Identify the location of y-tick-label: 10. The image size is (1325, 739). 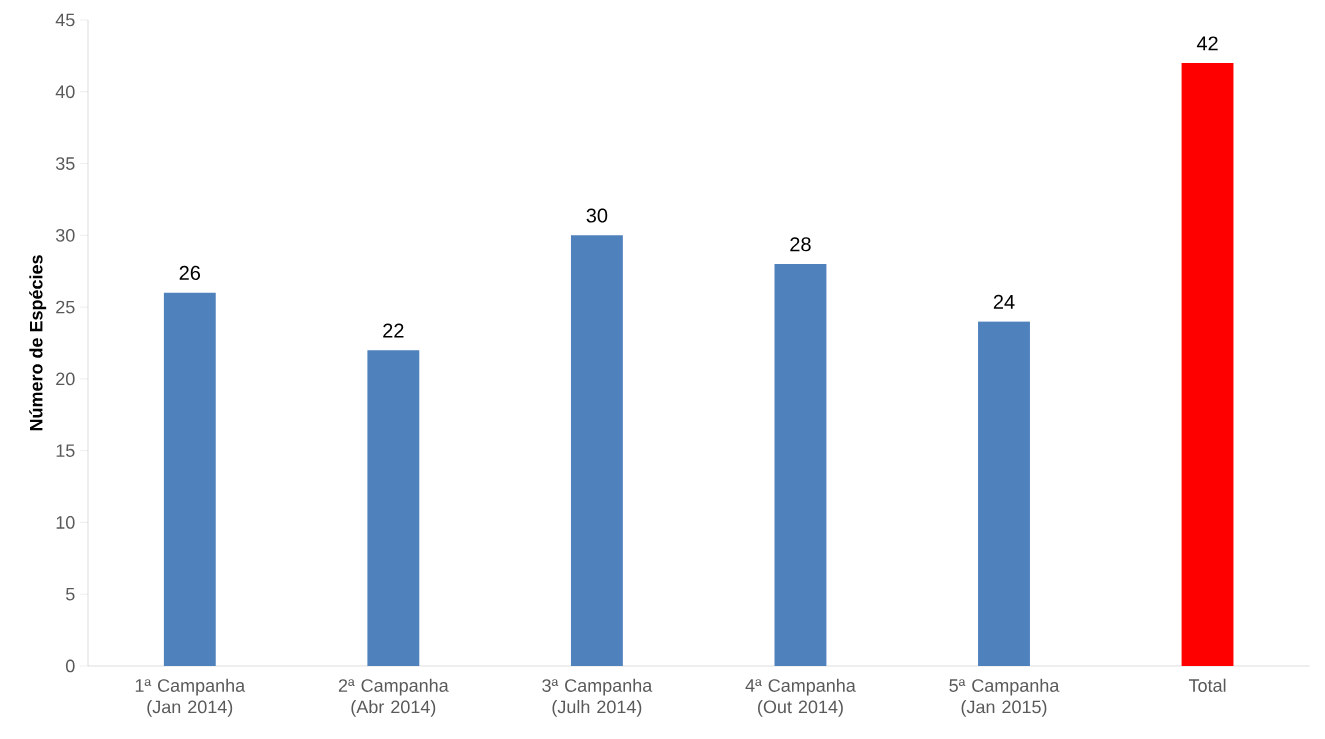
(65, 522).